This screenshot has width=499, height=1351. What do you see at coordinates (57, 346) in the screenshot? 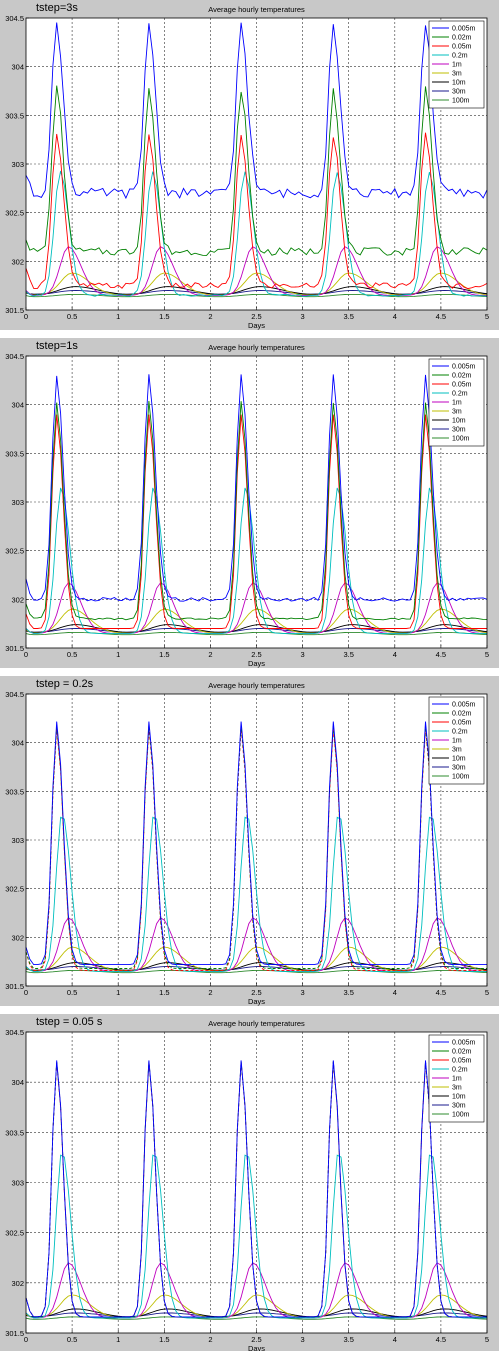
I see `tstep-label: tstep=1s` at bounding box center [57, 346].